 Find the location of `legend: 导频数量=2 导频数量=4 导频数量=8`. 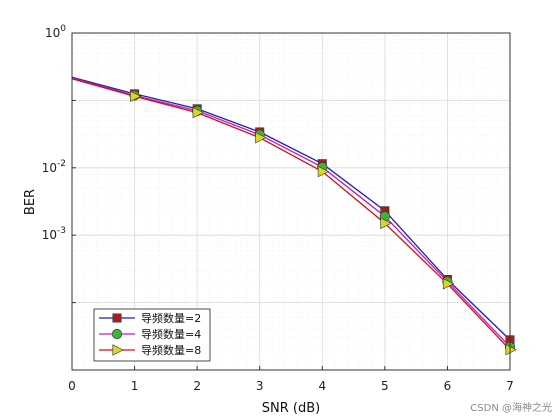

legend: 导频数量=2 导频数量=4 导频数量=8 is located at coordinates (152, 335).